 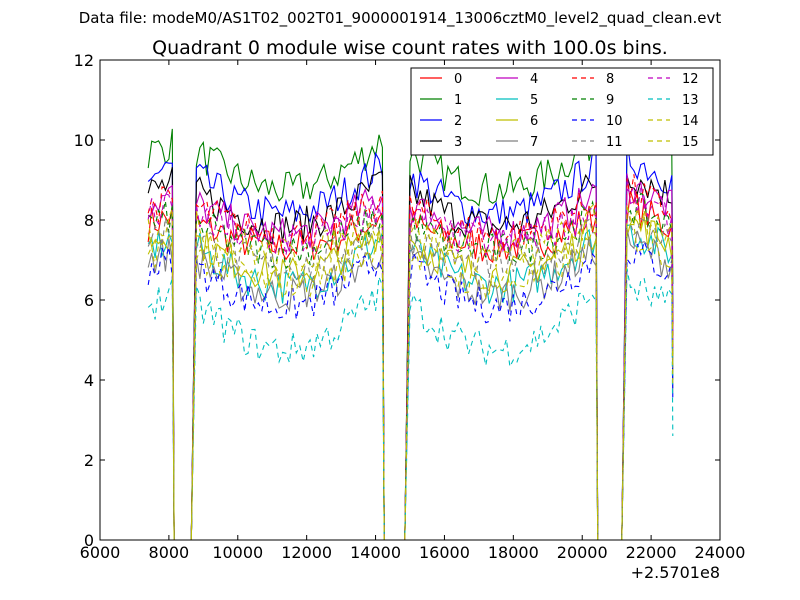 I want to click on legend-label-0: 0, so click(x=458, y=79).